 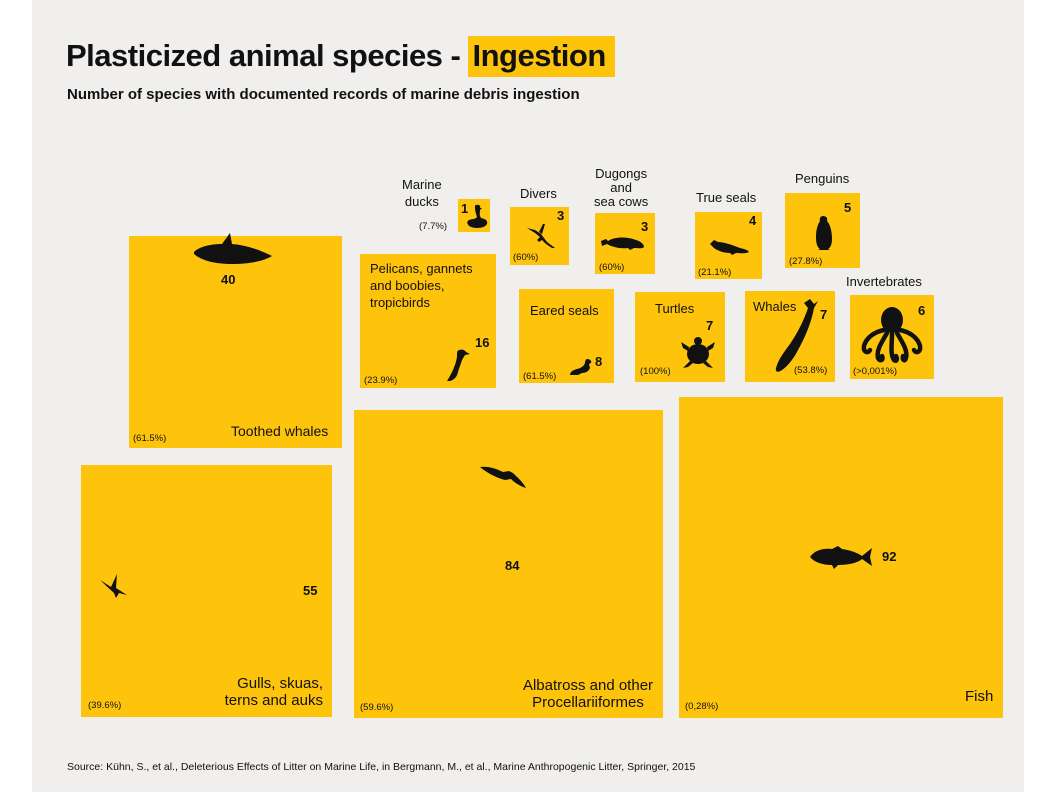 I want to click on pct-eared-seals: (61.5%), so click(x=540, y=376).